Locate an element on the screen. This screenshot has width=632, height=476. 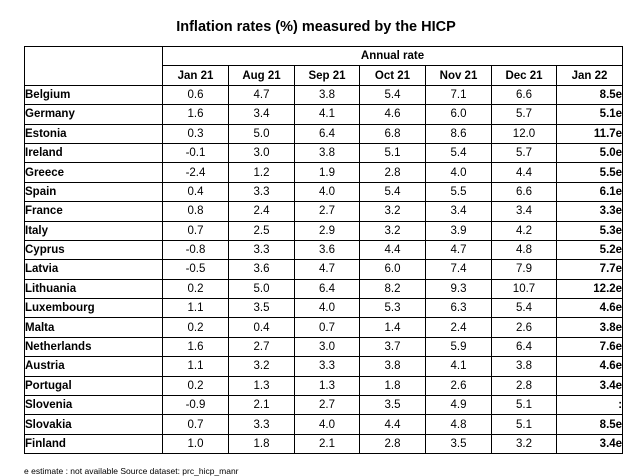
value-cell: 3.9 is located at coordinates (458, 230).